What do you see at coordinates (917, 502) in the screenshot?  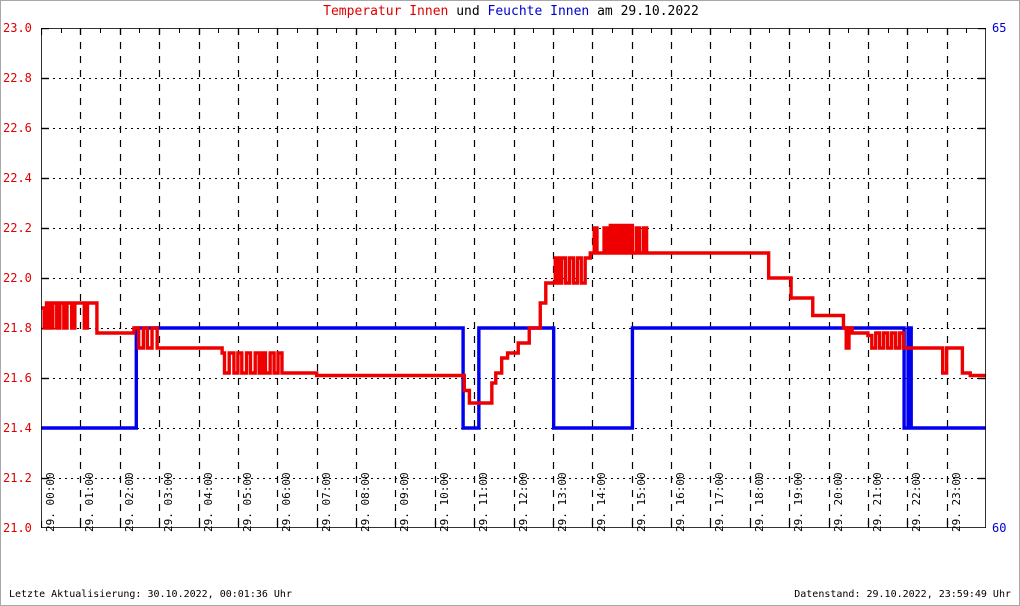 I see `x-axis-tick-label: 29. 22:00` at bounding box center [917, 502].